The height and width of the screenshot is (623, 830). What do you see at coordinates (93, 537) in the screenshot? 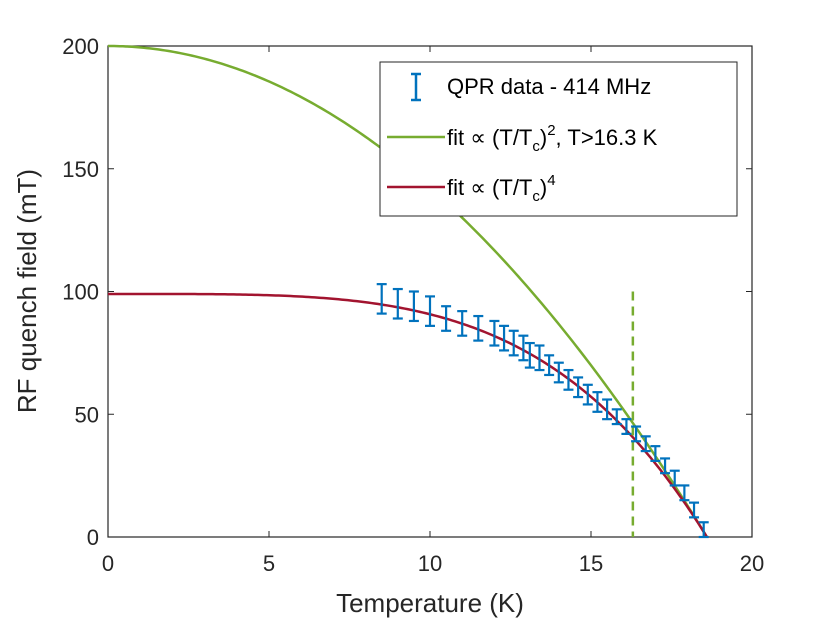
I see `y-tick-label: 0` at bounding box center [93, 537].